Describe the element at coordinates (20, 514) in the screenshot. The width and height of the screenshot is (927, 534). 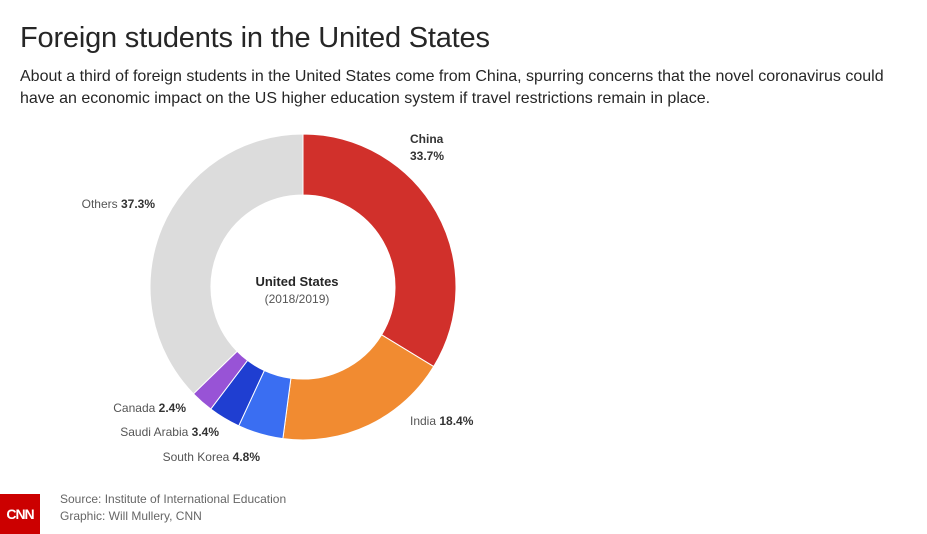
I see `cnn-logo: CNN` at that location.